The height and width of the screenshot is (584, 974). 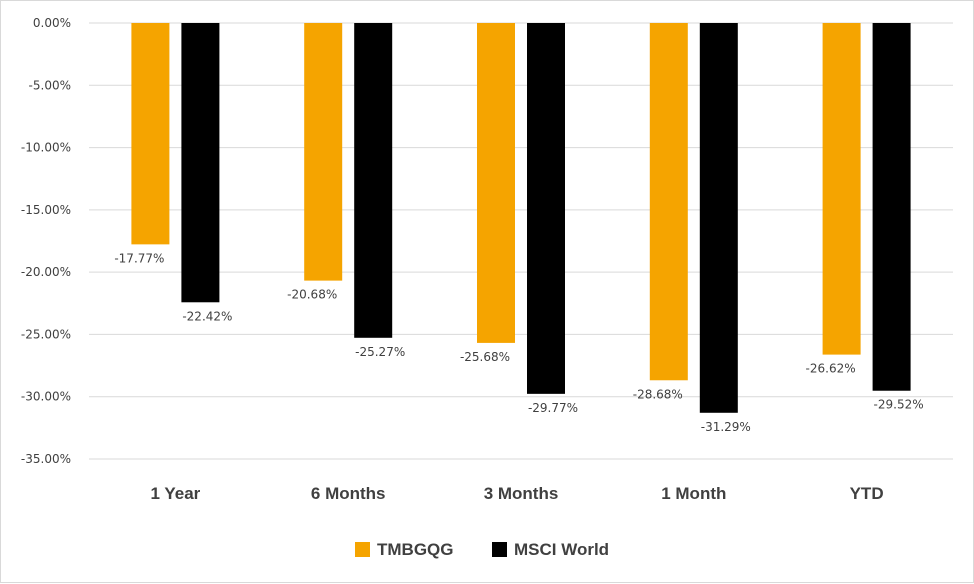 What do you see at coordinates (52, 23) in the screenshot?
I see `y-tick-label: 0.00%` at bounding box center [52, 23].